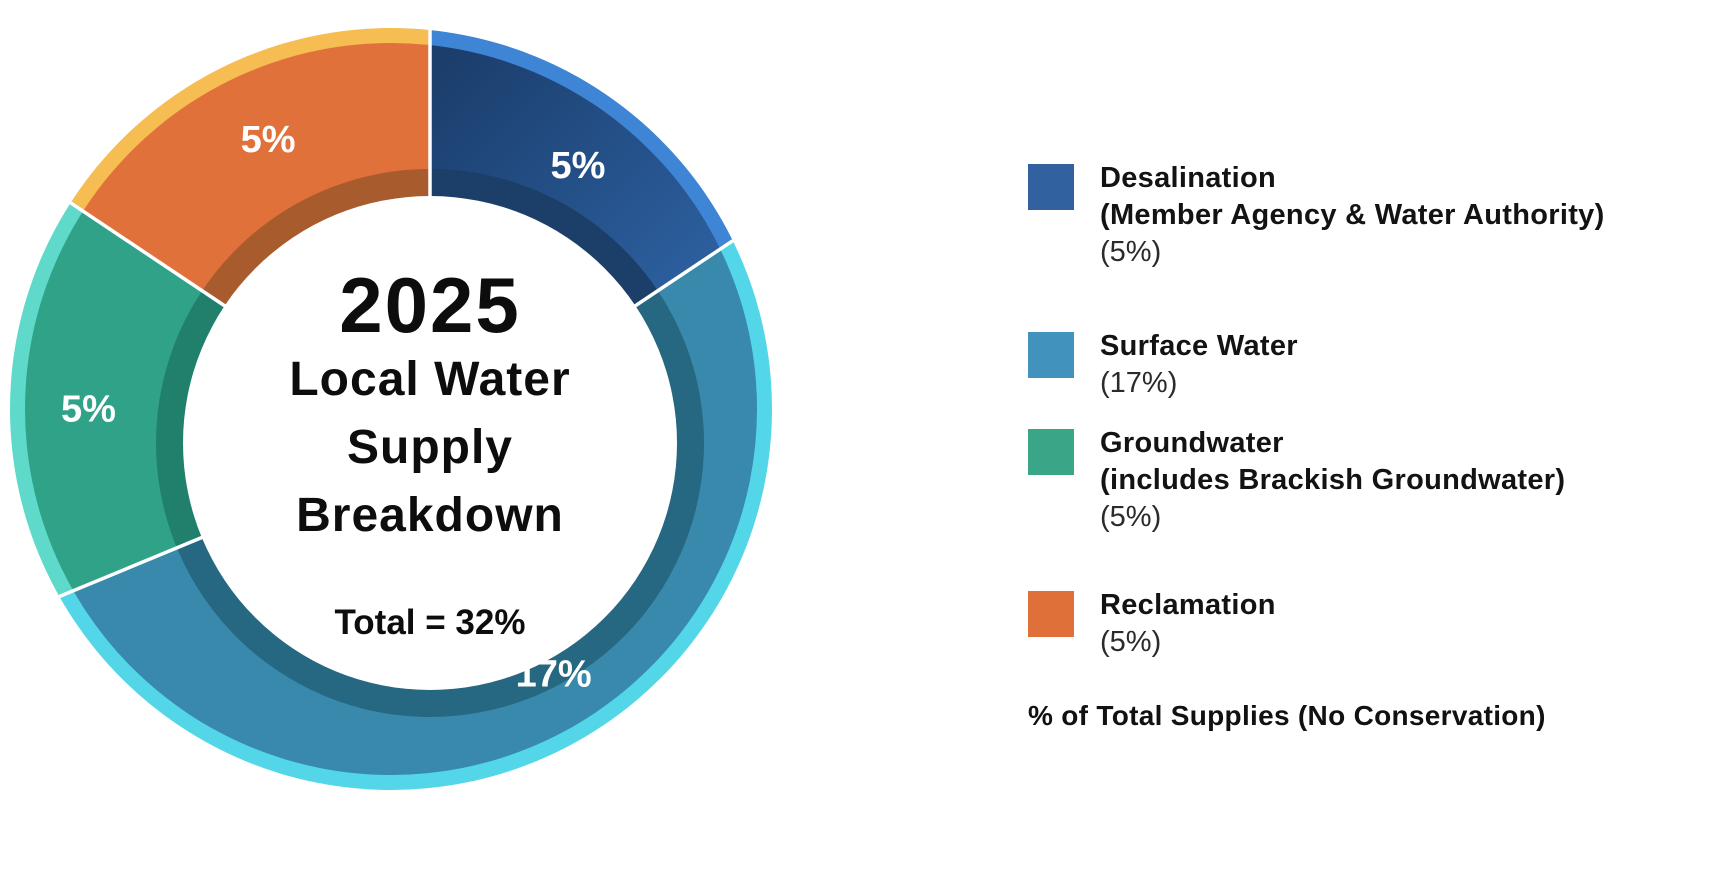 The image size is (1734, 896). I want to click on legend-title-line: Reclamation, so click(1188, 605).